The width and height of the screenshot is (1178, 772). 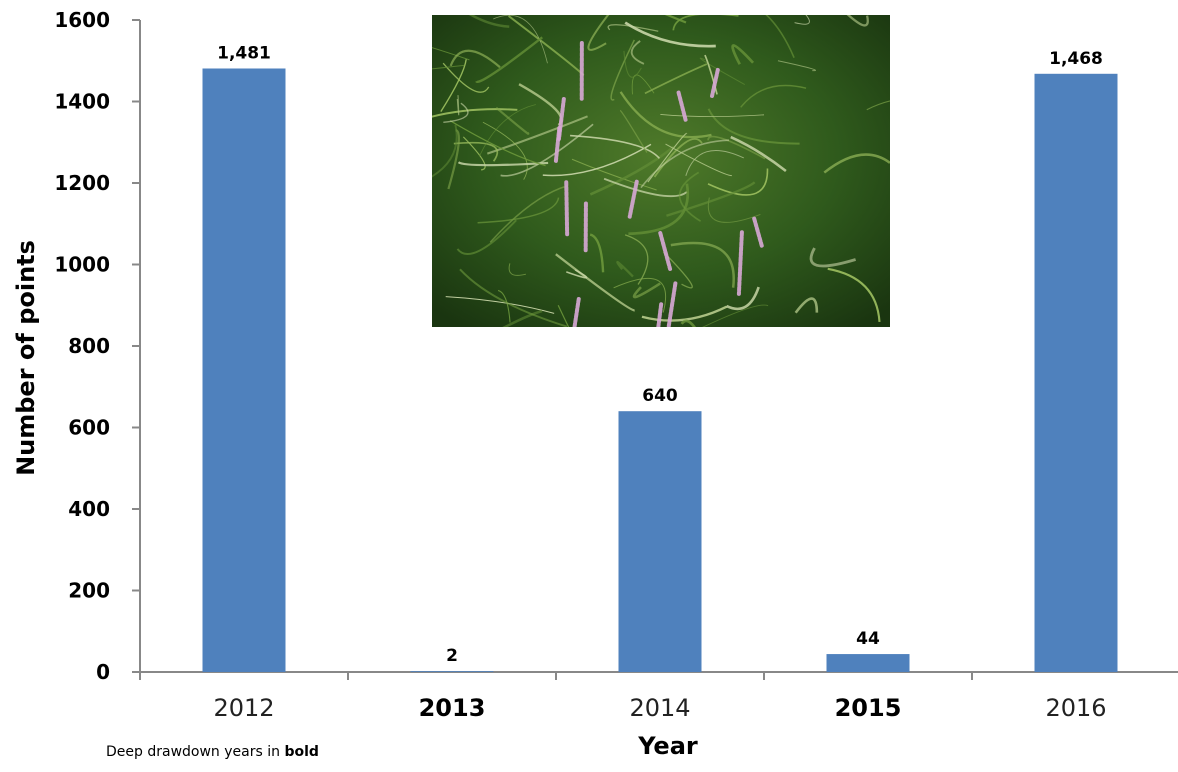 What do you see at coordinates (659, 708) in the screenshot?
I see `x-tick-label-2014: 2014` at bounding box center [659, 708].